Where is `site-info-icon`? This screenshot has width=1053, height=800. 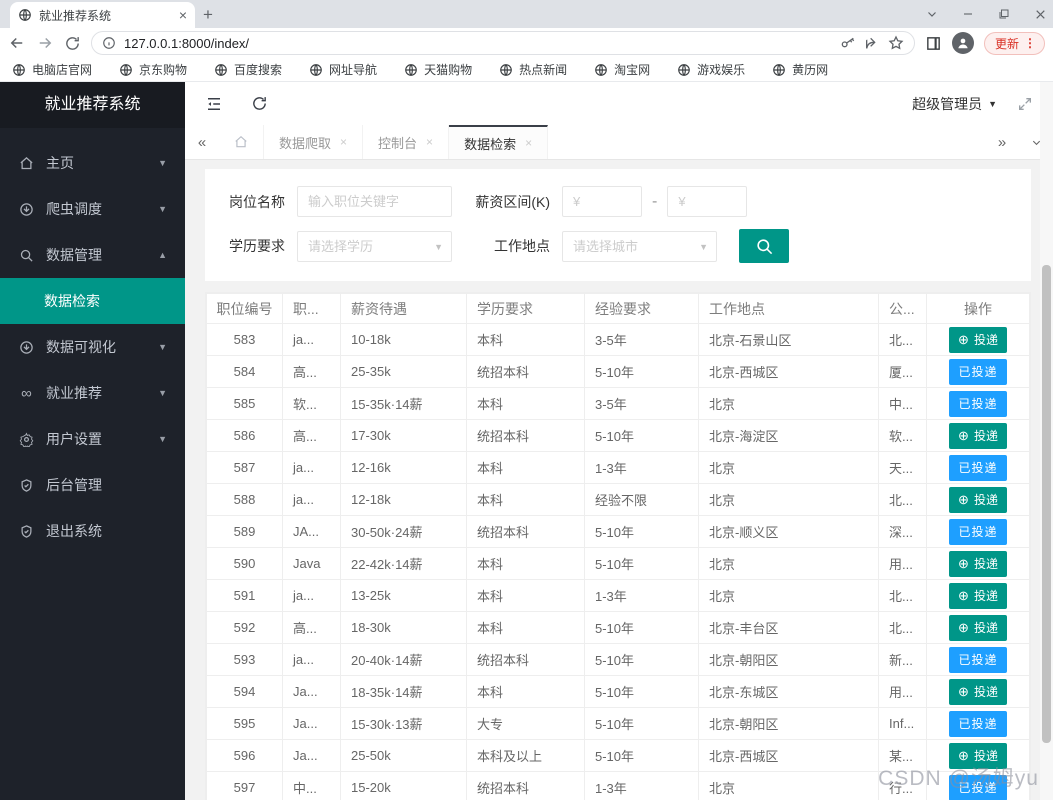
site-info-icon is located at coordinates (109, 43).